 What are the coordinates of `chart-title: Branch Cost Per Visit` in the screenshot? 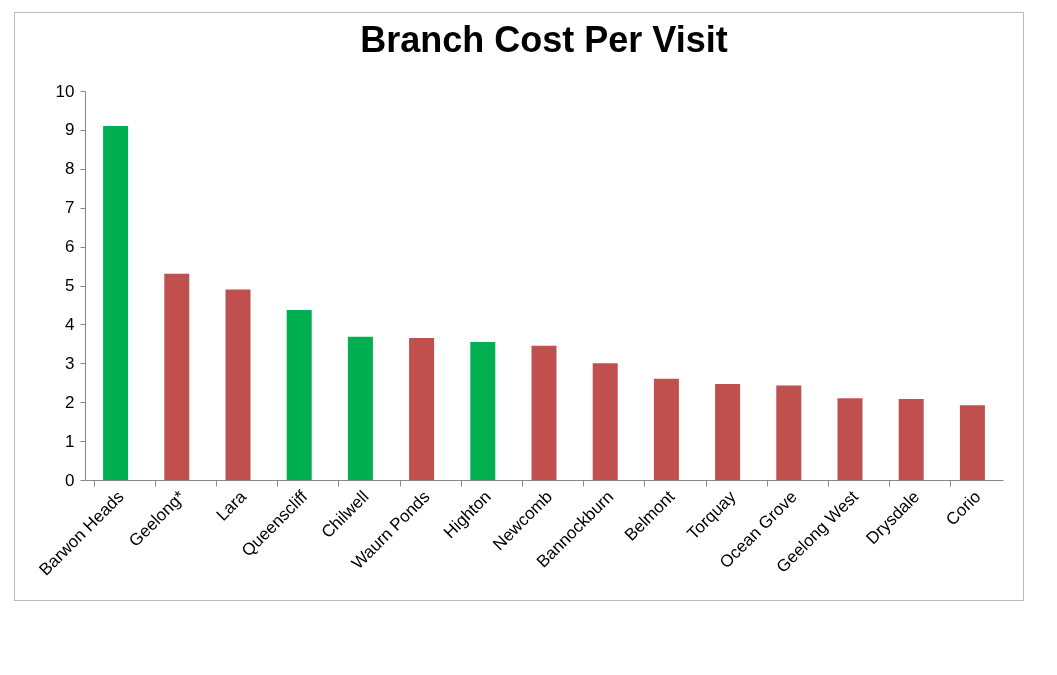 It's located at (544, 39).